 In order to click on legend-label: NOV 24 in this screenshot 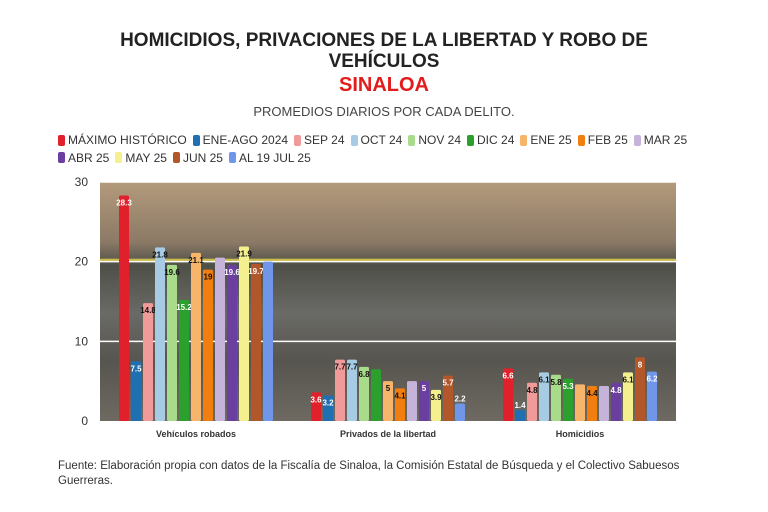, I will do `click(440, 140)`.